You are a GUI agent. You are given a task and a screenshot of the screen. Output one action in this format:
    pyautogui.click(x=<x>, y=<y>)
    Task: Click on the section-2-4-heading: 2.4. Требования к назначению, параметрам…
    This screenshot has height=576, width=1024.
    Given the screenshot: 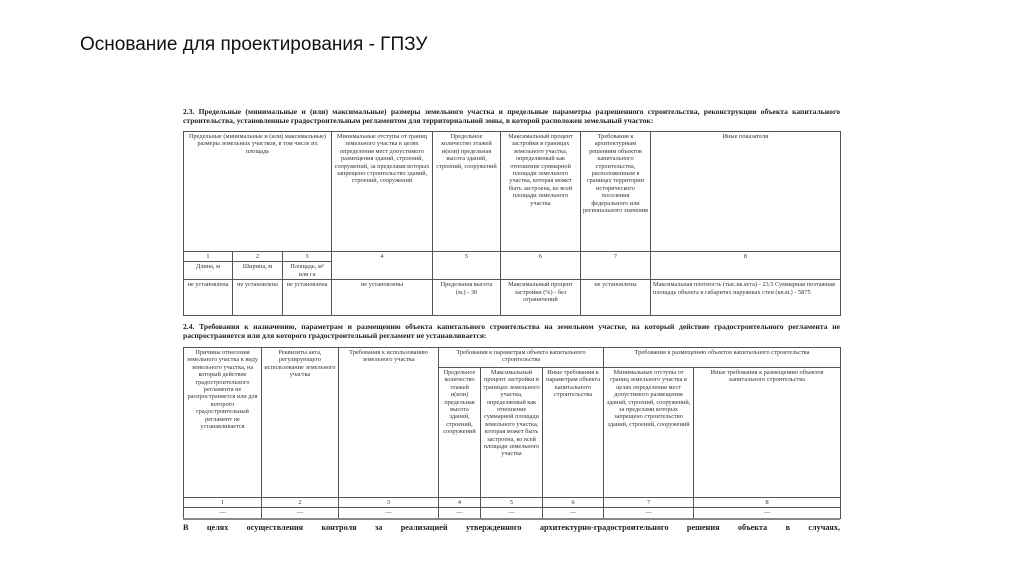 What is the action you would take?
    pyautogui.click(x=511, y=331)
    